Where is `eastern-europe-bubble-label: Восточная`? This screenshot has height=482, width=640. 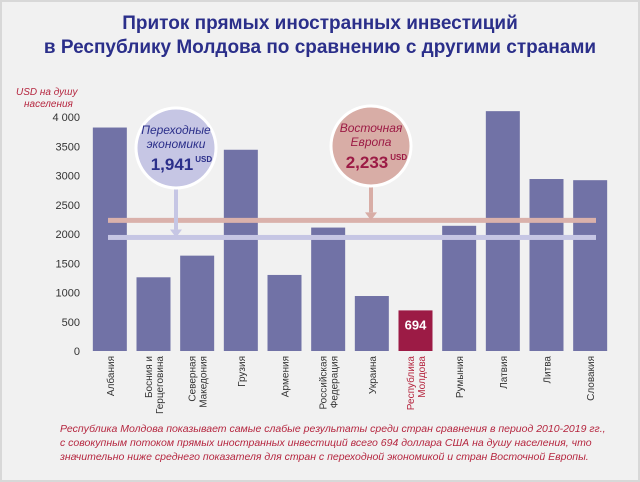 eastern-europe-bubble-label: Восточная is located at coordinates (371, 128).